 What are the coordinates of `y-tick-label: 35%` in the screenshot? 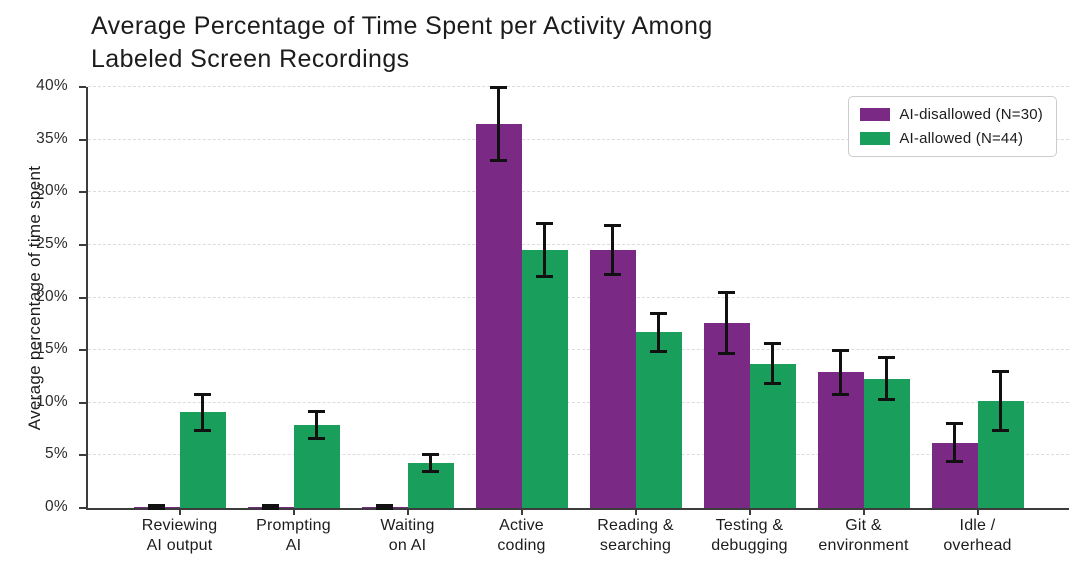 It's located at (52, 138).